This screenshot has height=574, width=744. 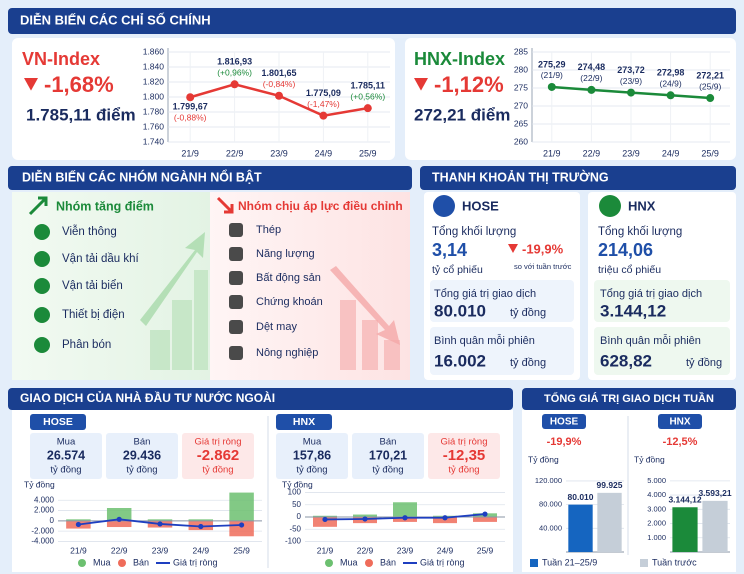 I want to click on x-tick-label: 23/9, so click(x=631, y=153).